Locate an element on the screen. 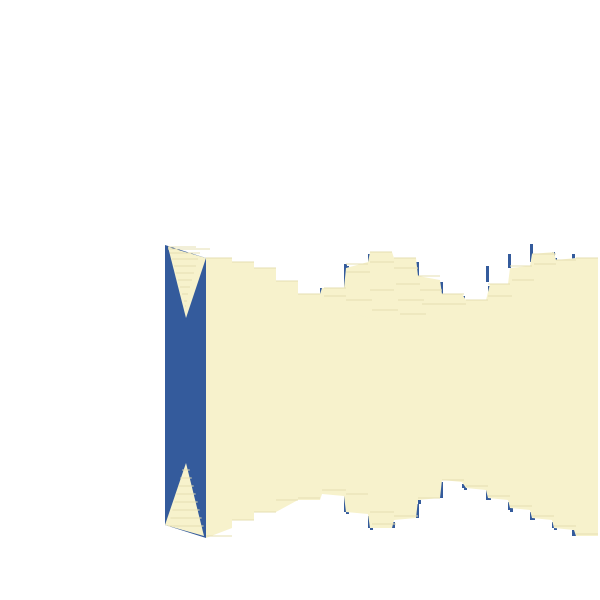  middle-top-dip is located at coordinates (403, 311).